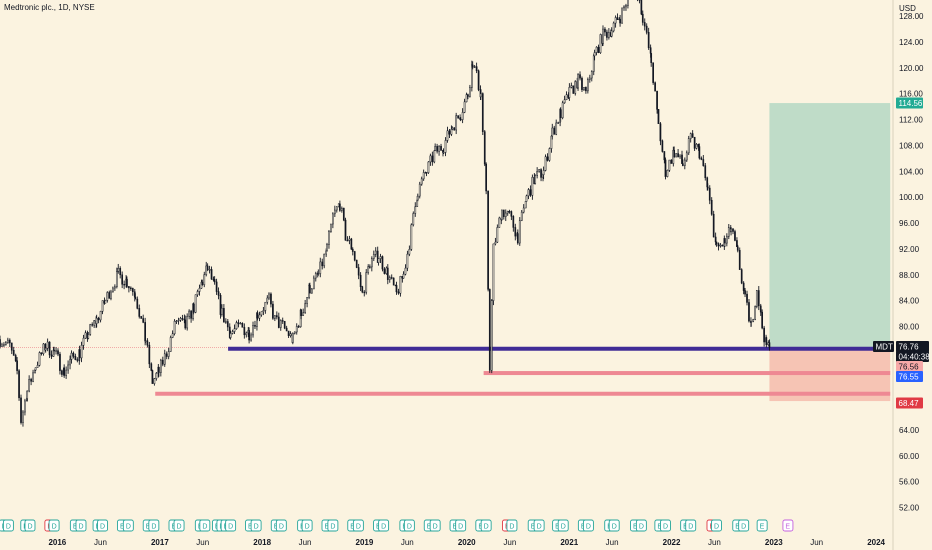 Image resolution: width=932 pixels, height=550 pixels. I want to click on profit-zone, so click(830, 225).